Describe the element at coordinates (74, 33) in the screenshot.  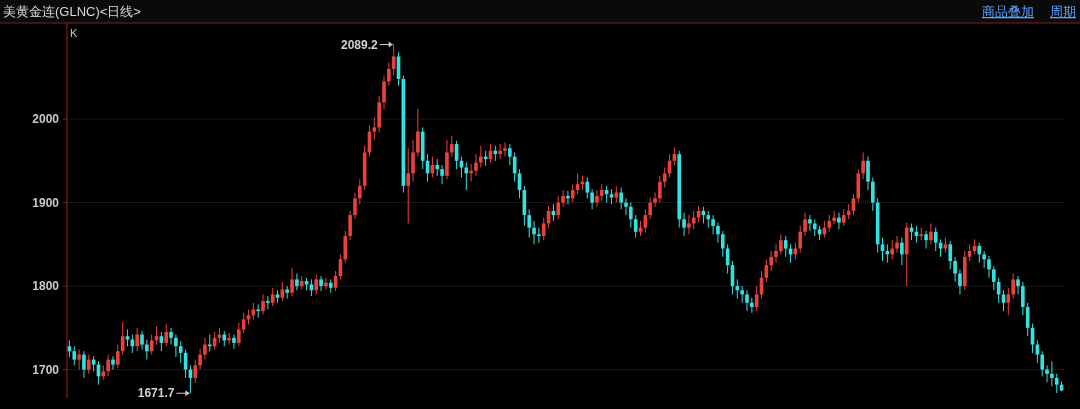
I see `annotation: K` at that location.